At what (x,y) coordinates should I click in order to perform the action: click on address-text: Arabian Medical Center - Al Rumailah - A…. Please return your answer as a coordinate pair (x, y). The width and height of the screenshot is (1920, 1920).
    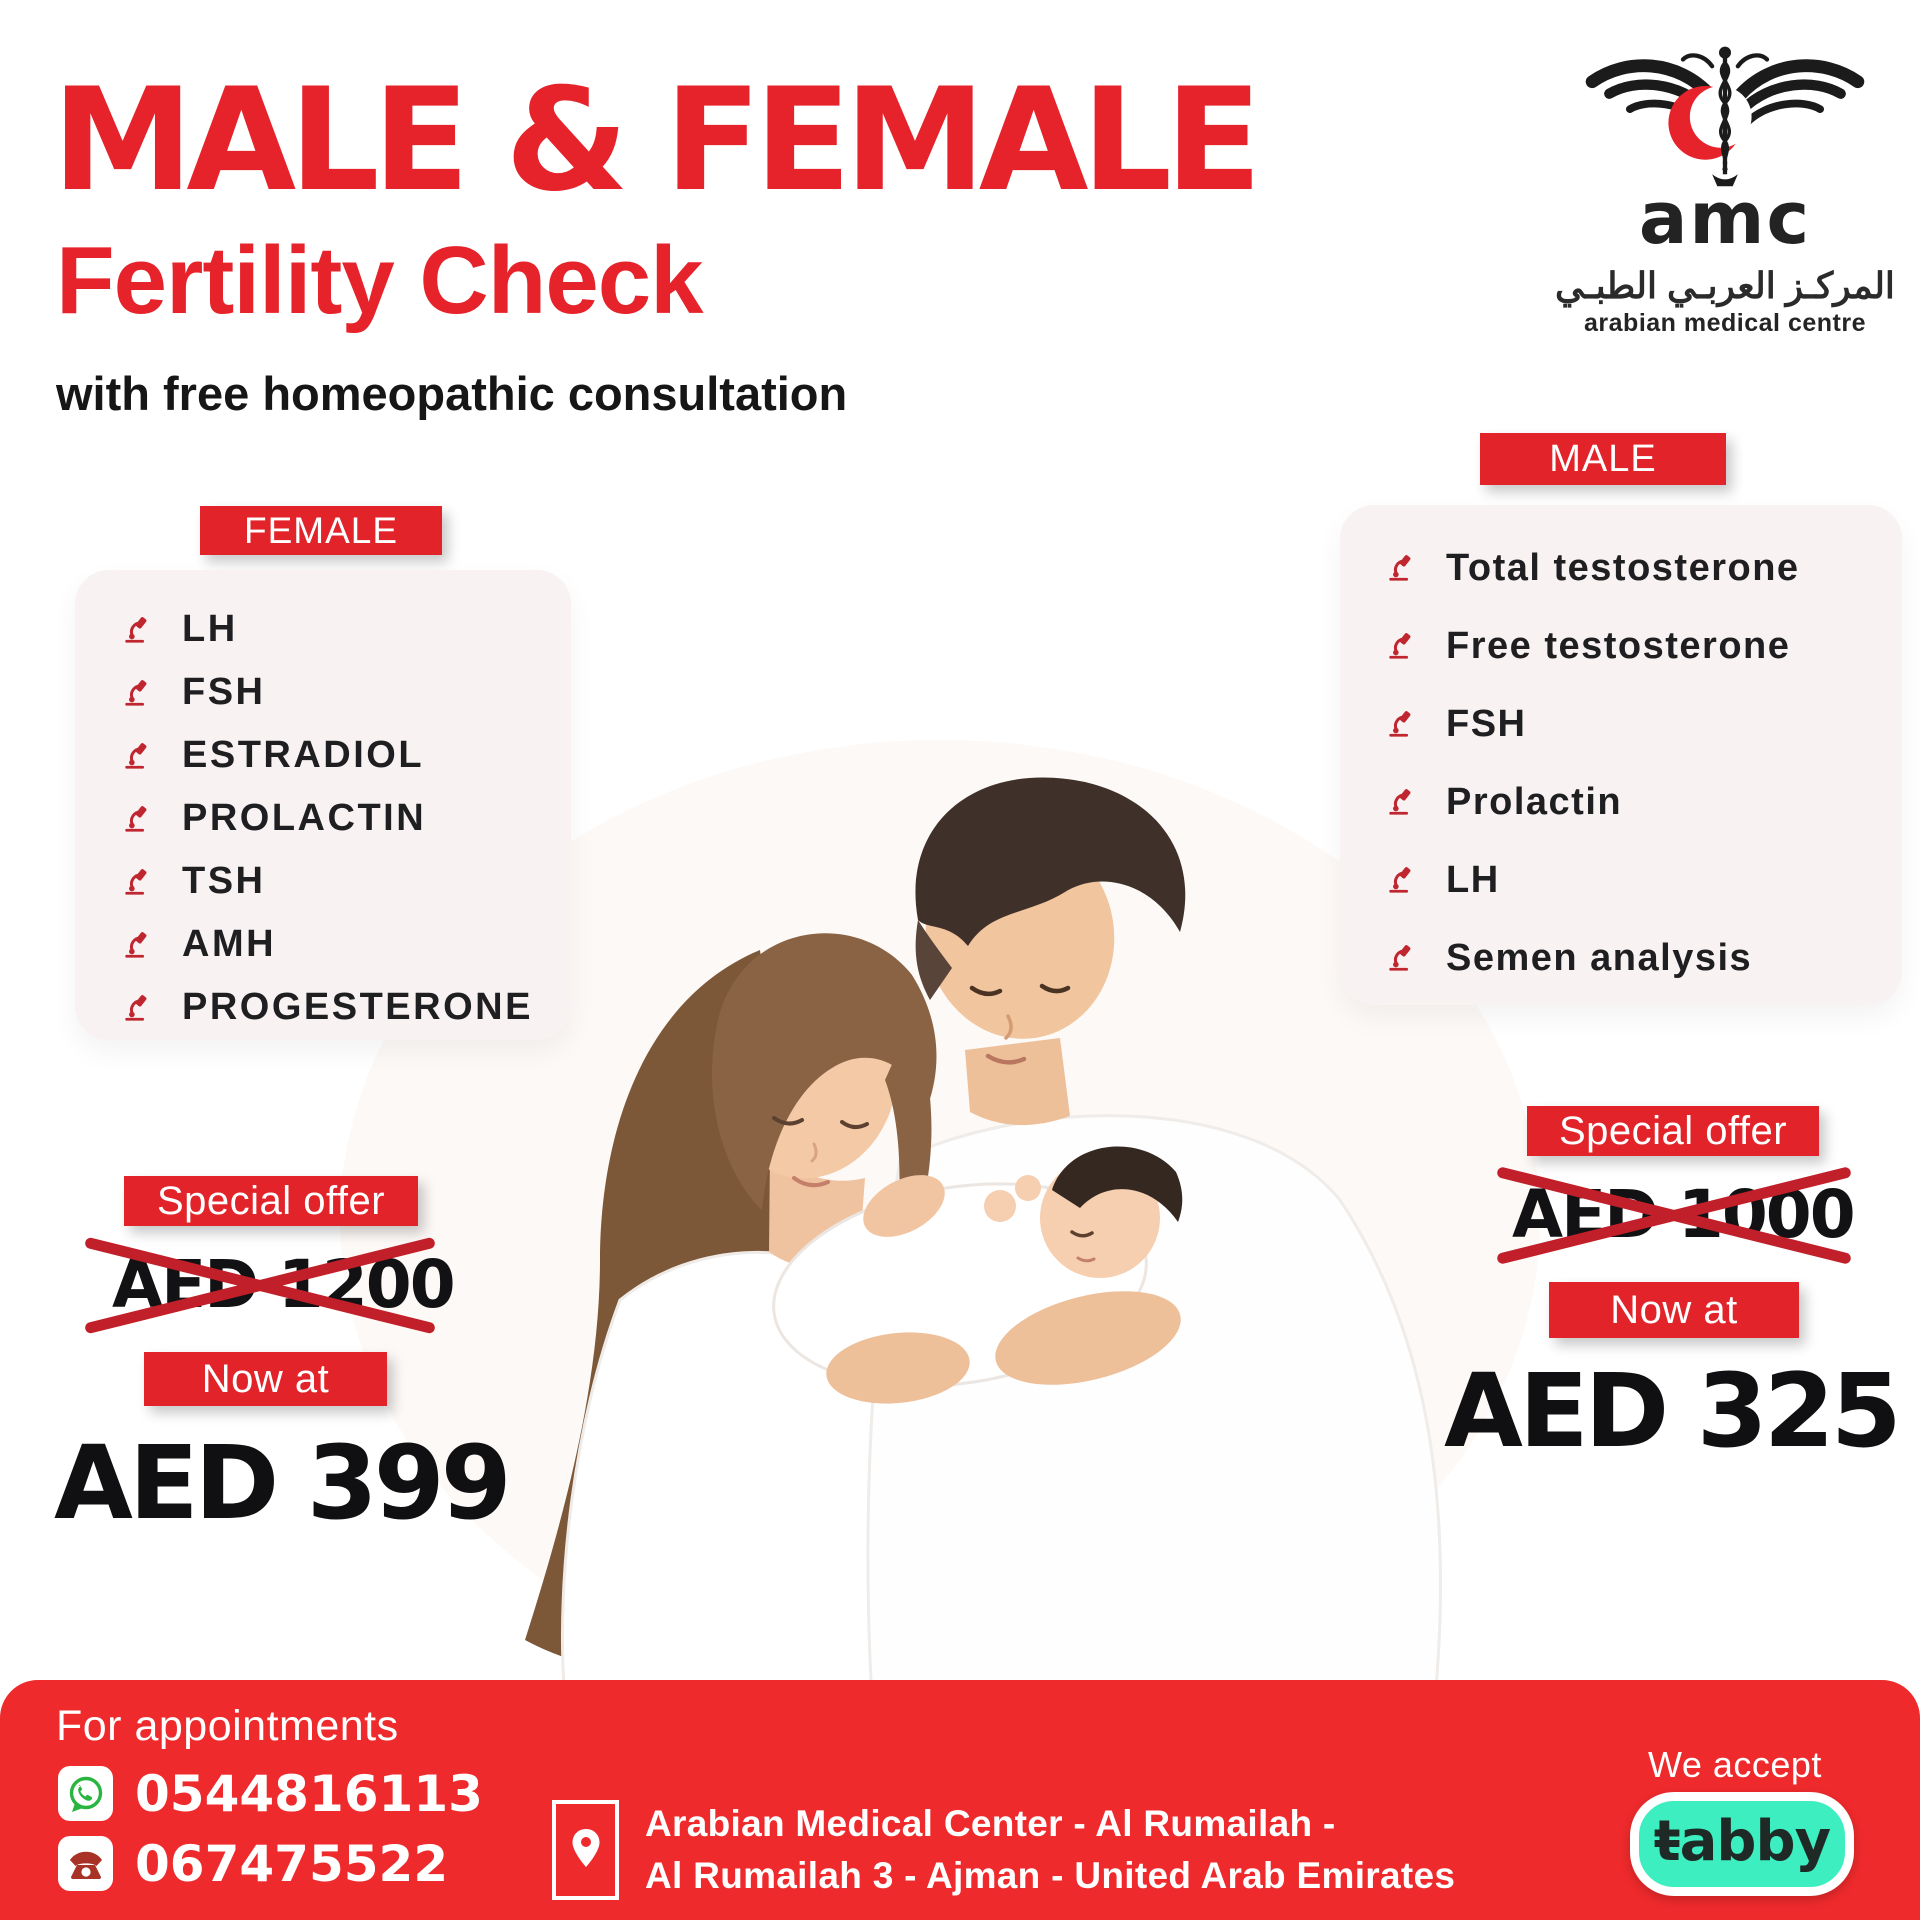
    Looking at the image, I should click on (1050, 1850).